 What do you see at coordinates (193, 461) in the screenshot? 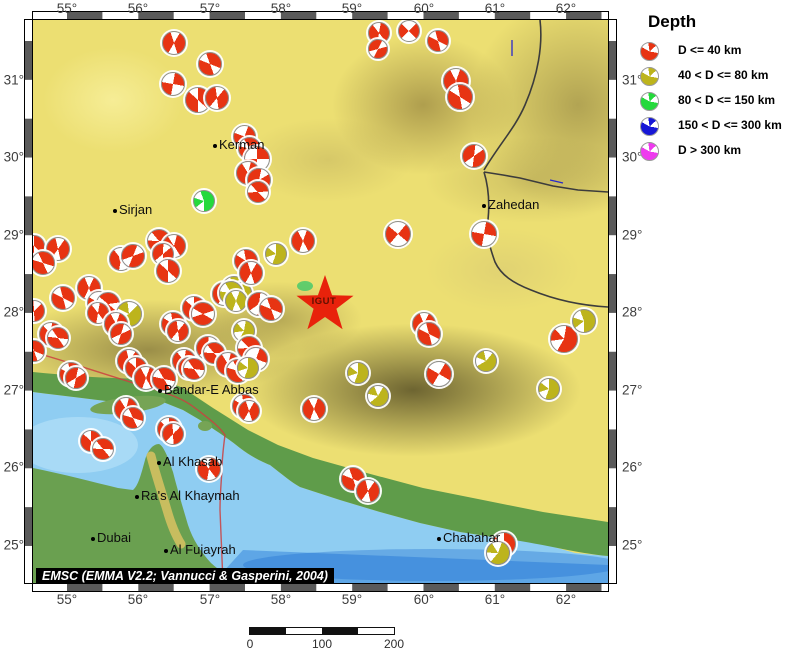
I see `city-label: Al Khasab` at bounding box center [193, 461].